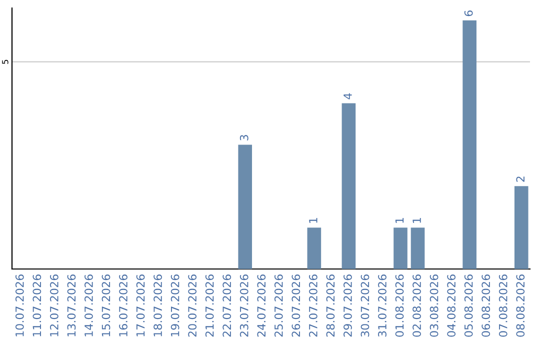 The height and width of the screenshot is (340, 540). I want to click on x-tick-label: 01.08.2026, so click(399, 305).